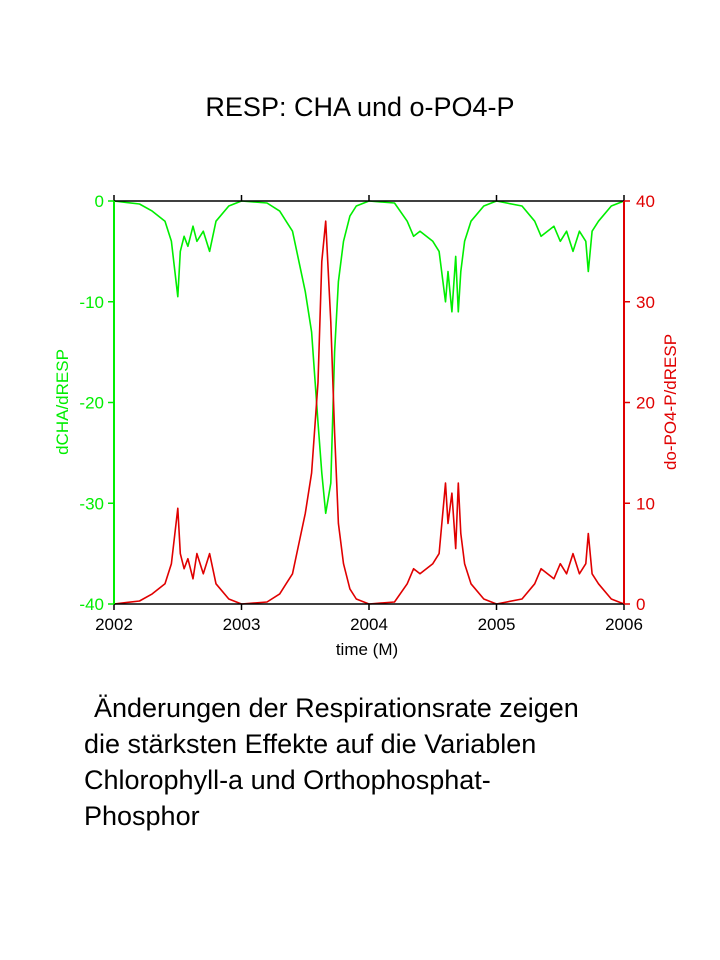  What do you see at coordinates (310, 744) in the screenshot?
I see `caption-line: die stärksten Effekte auf die Variablen` at bounding box center [310, 744].